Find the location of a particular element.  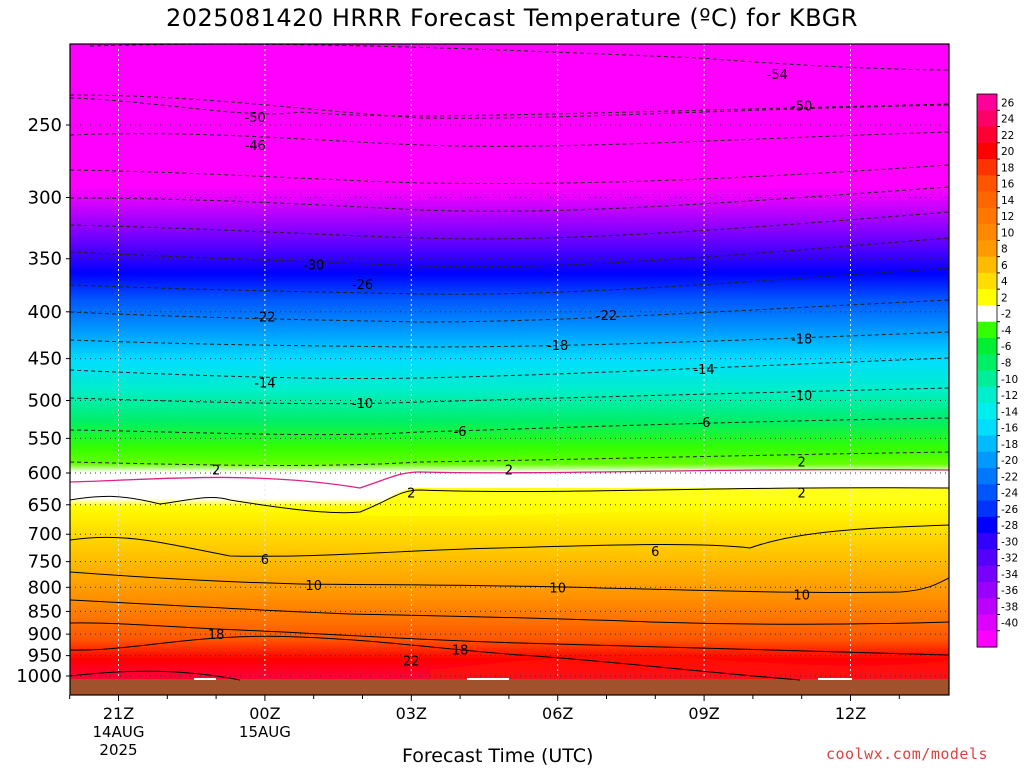

colorbar-label: -22 is located at coordinates (1009, 477).